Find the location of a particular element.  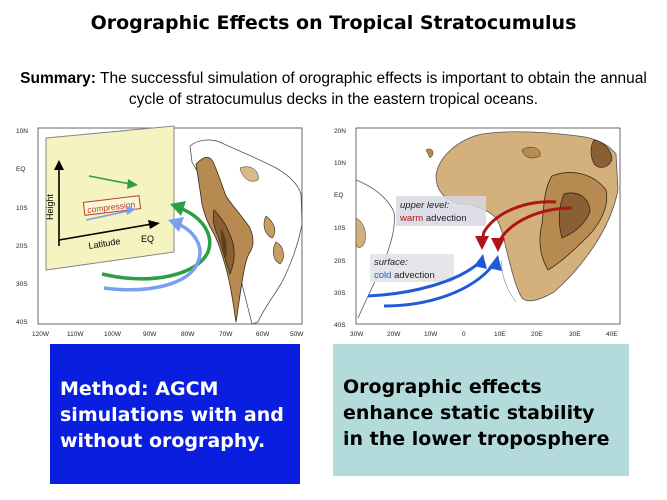

inset-background is located at coordinates (110, 198).